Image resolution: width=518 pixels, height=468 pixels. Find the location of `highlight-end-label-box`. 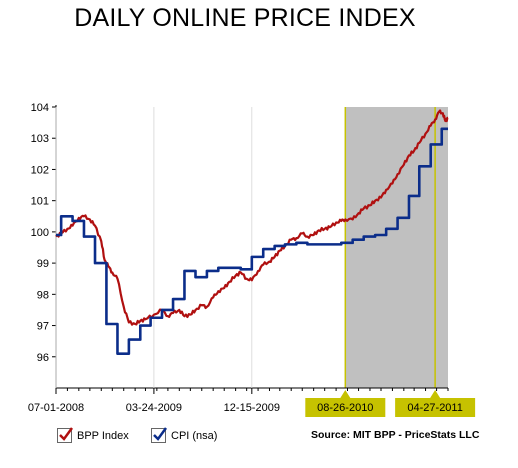

highlight-end-label-box is located at coordinates (435, 407).